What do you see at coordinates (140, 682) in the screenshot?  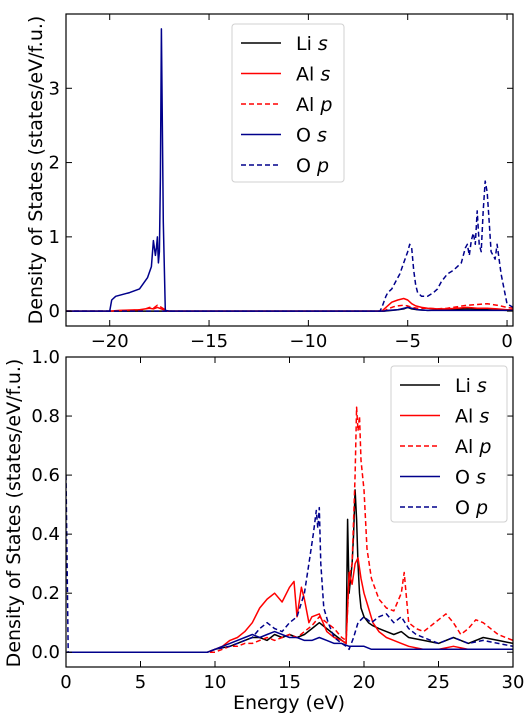 I see `x-tick-label: 5` at bounding box center [140, 682].